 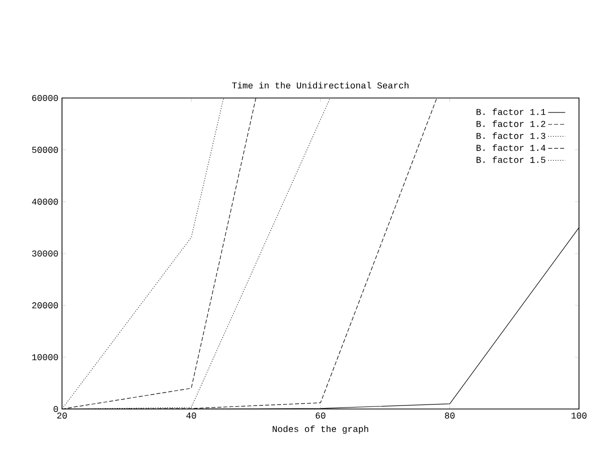 I want to click on legend-label: B. factor 1.2, so click(x=511, y=123).